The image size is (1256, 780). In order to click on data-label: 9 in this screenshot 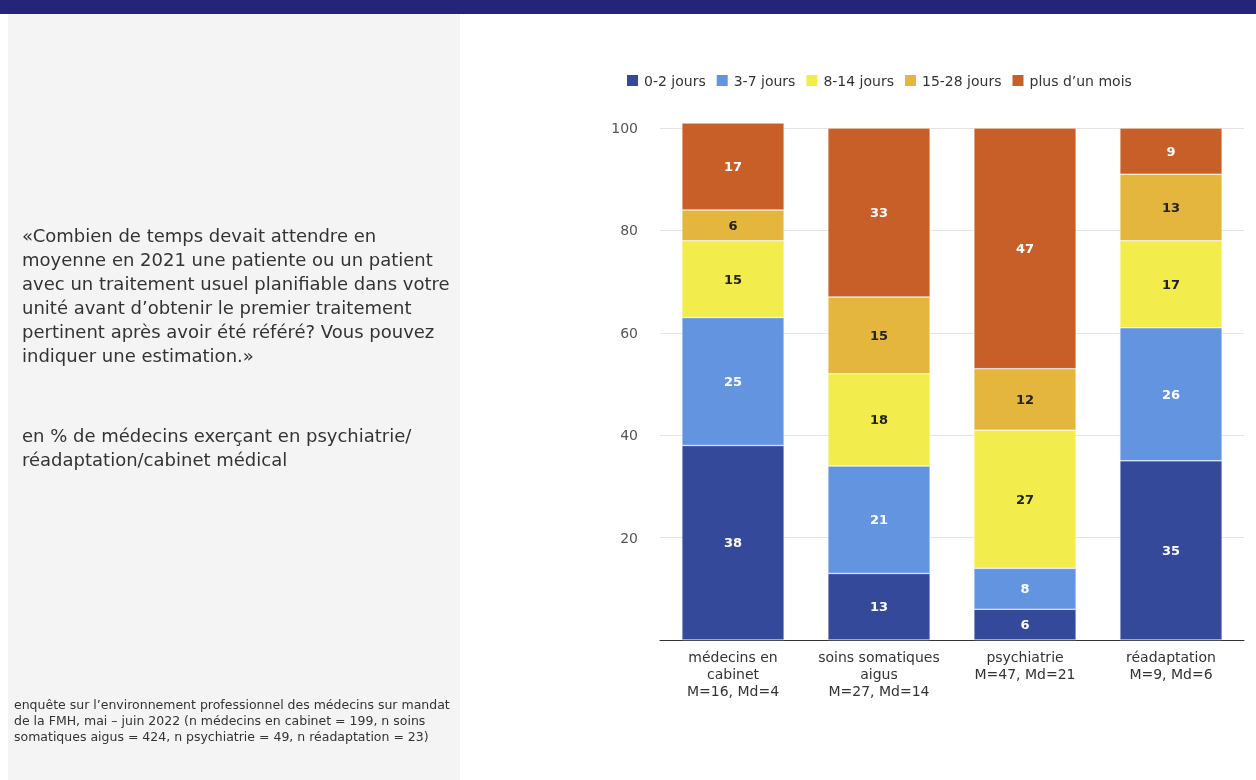, I will do `click(1171, 151)`.